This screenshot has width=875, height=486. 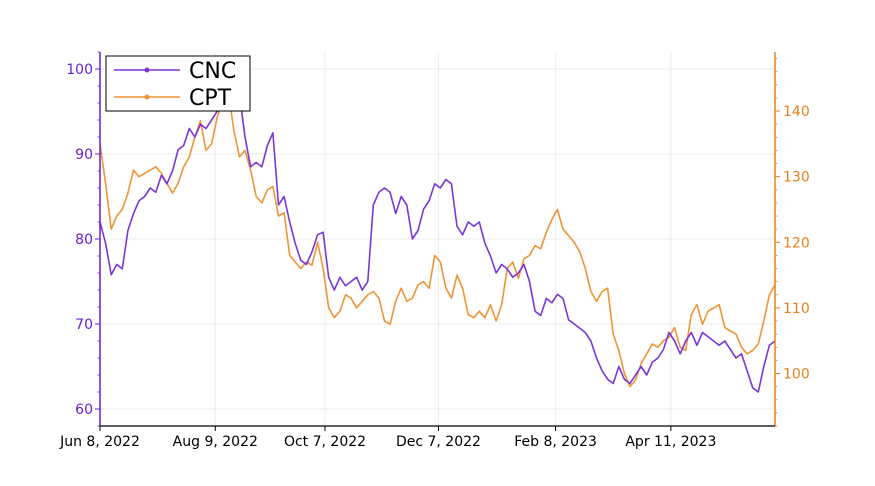 What do you see at coordinates (796, 178) in the screenshot?
I see `right-y-tick-label: 130` at bounding box center [796, 178].